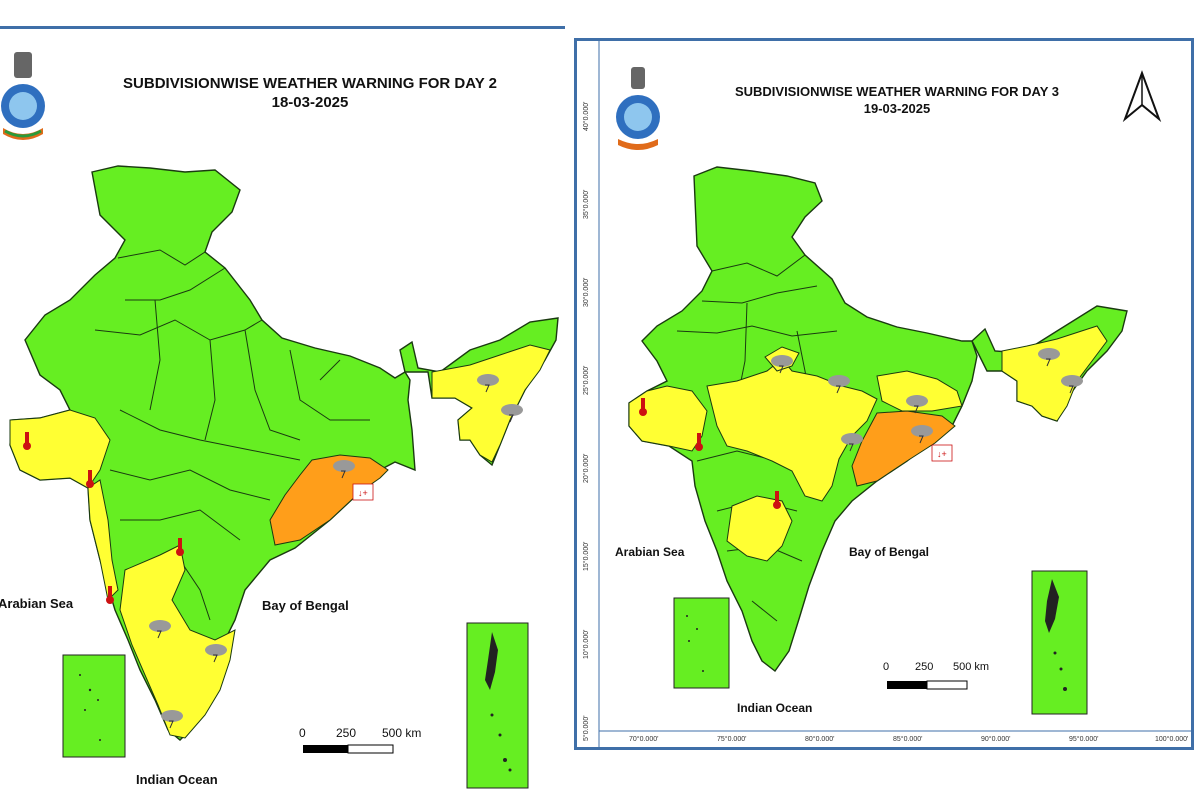 Image resolution: width=1200 pixels, height=800 pixels. I want to click on lat-label: 25°0.000', so click(586, 380).